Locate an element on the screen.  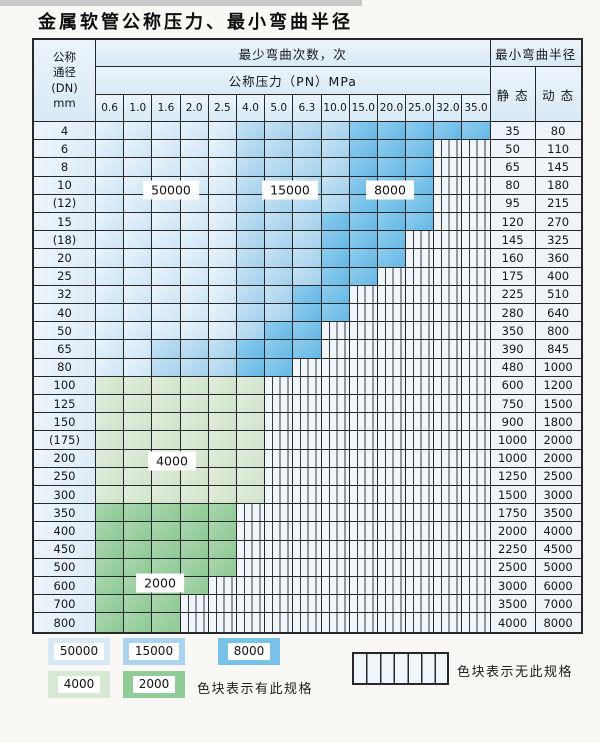
legend-swatch-label: 15000 is located at coordinates (154, 651).